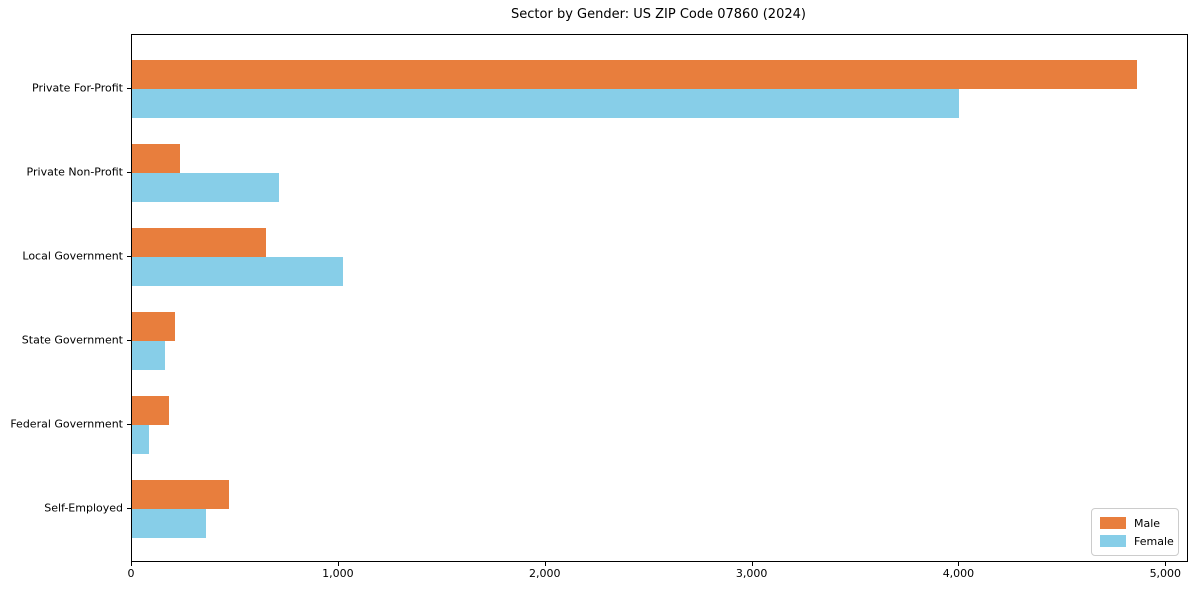 The height and width of the screenshot is (600, 1200). Describe the element at coordinates (544, 573) in the screenshot. I see `x-tick-label-2-000: 2,000` at that location.